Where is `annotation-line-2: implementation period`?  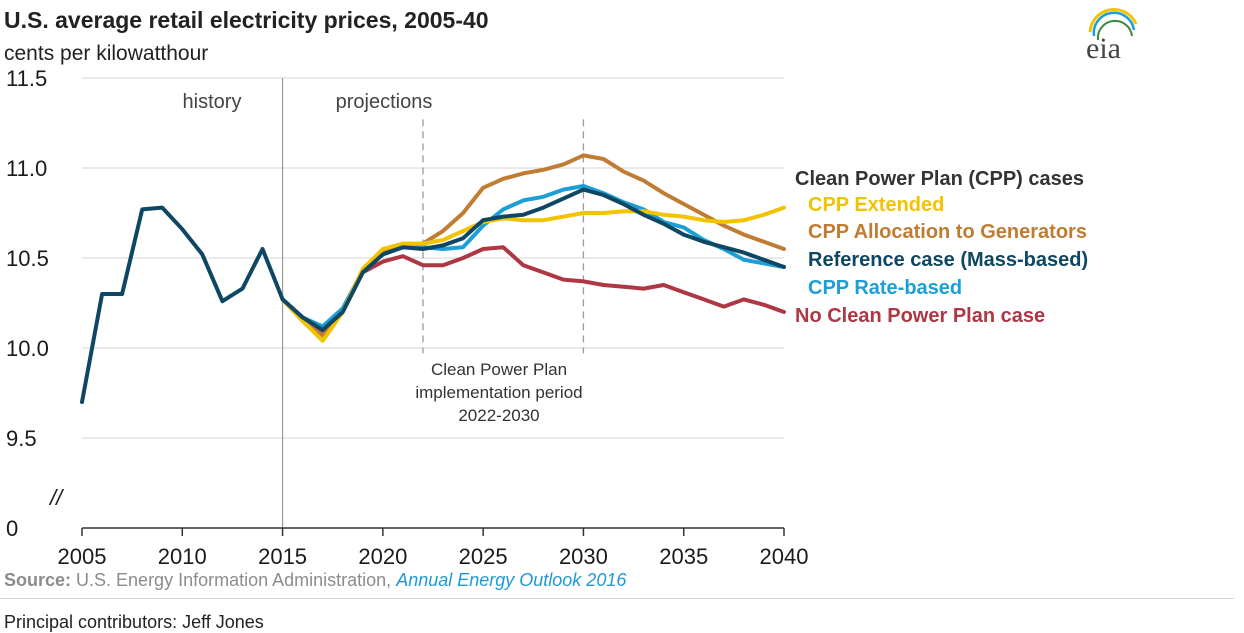
annotation-line-2: implementation period is located at coordinates (498, 392).